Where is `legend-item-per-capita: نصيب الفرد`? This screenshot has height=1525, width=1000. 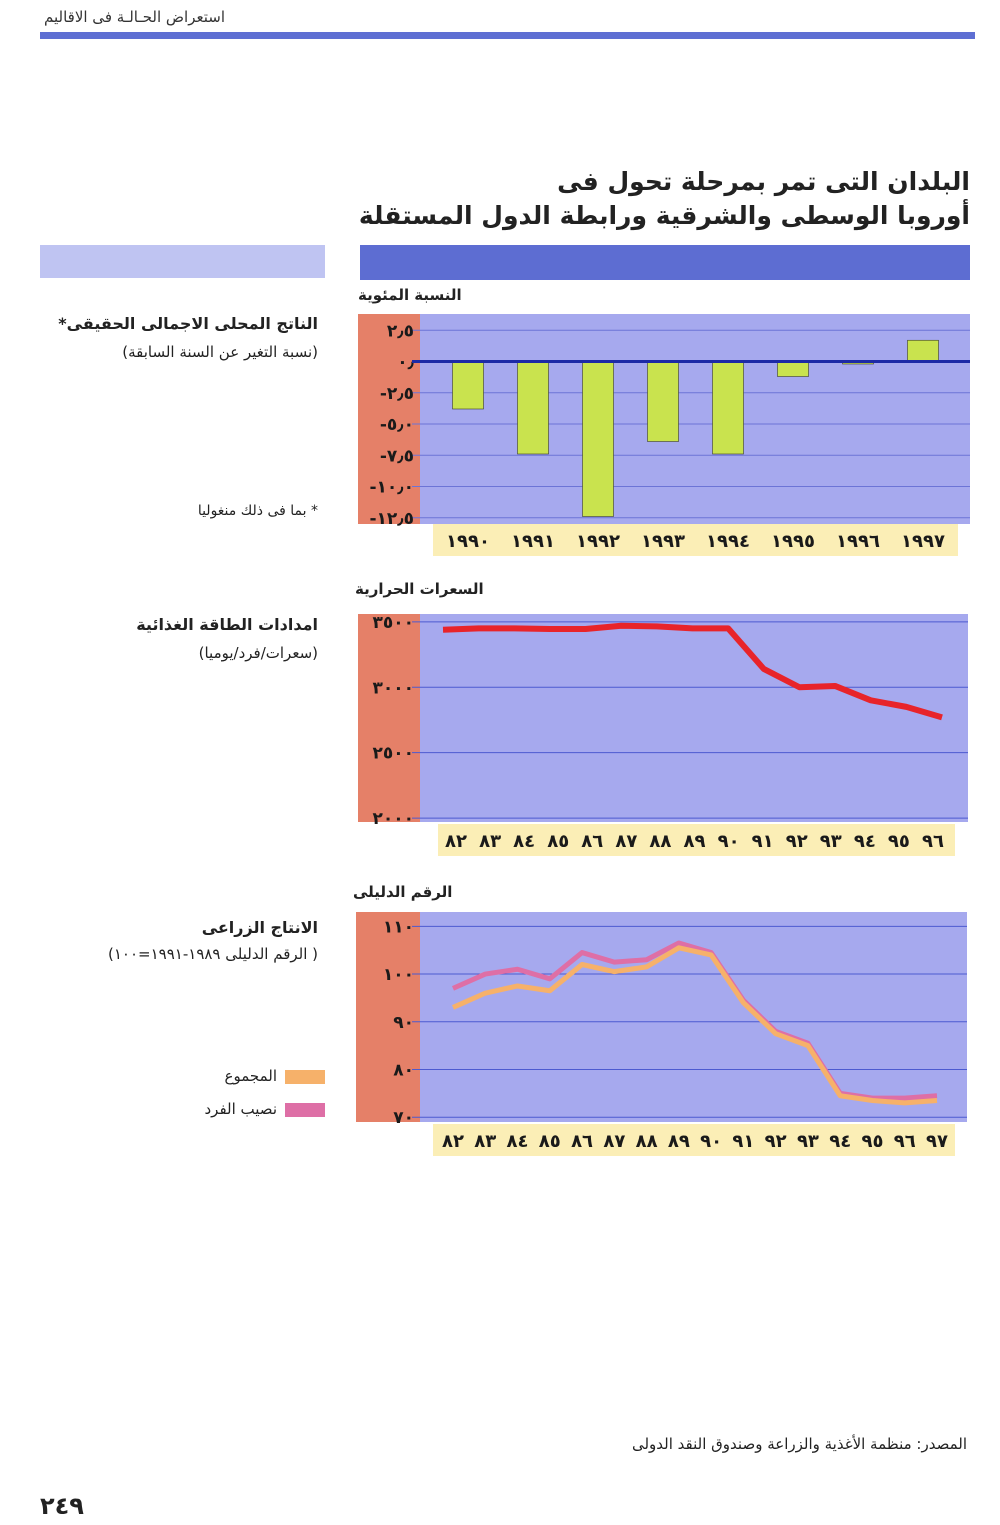 legend-item-per-capita: نصيب الفرد is located at coordinates (264, 1109).